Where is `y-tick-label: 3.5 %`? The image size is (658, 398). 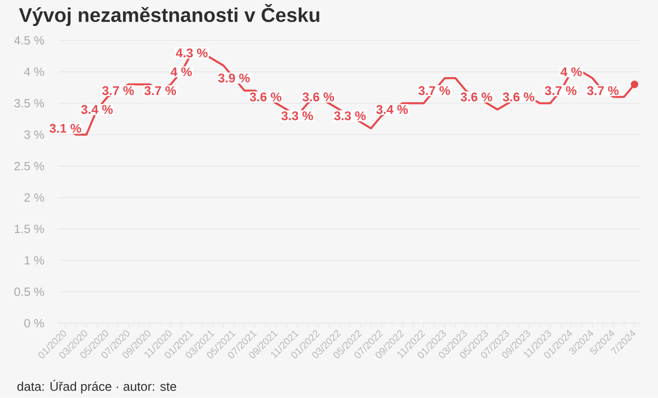 y-tick-label: 3.5 % is located at coordinates (29, 103).